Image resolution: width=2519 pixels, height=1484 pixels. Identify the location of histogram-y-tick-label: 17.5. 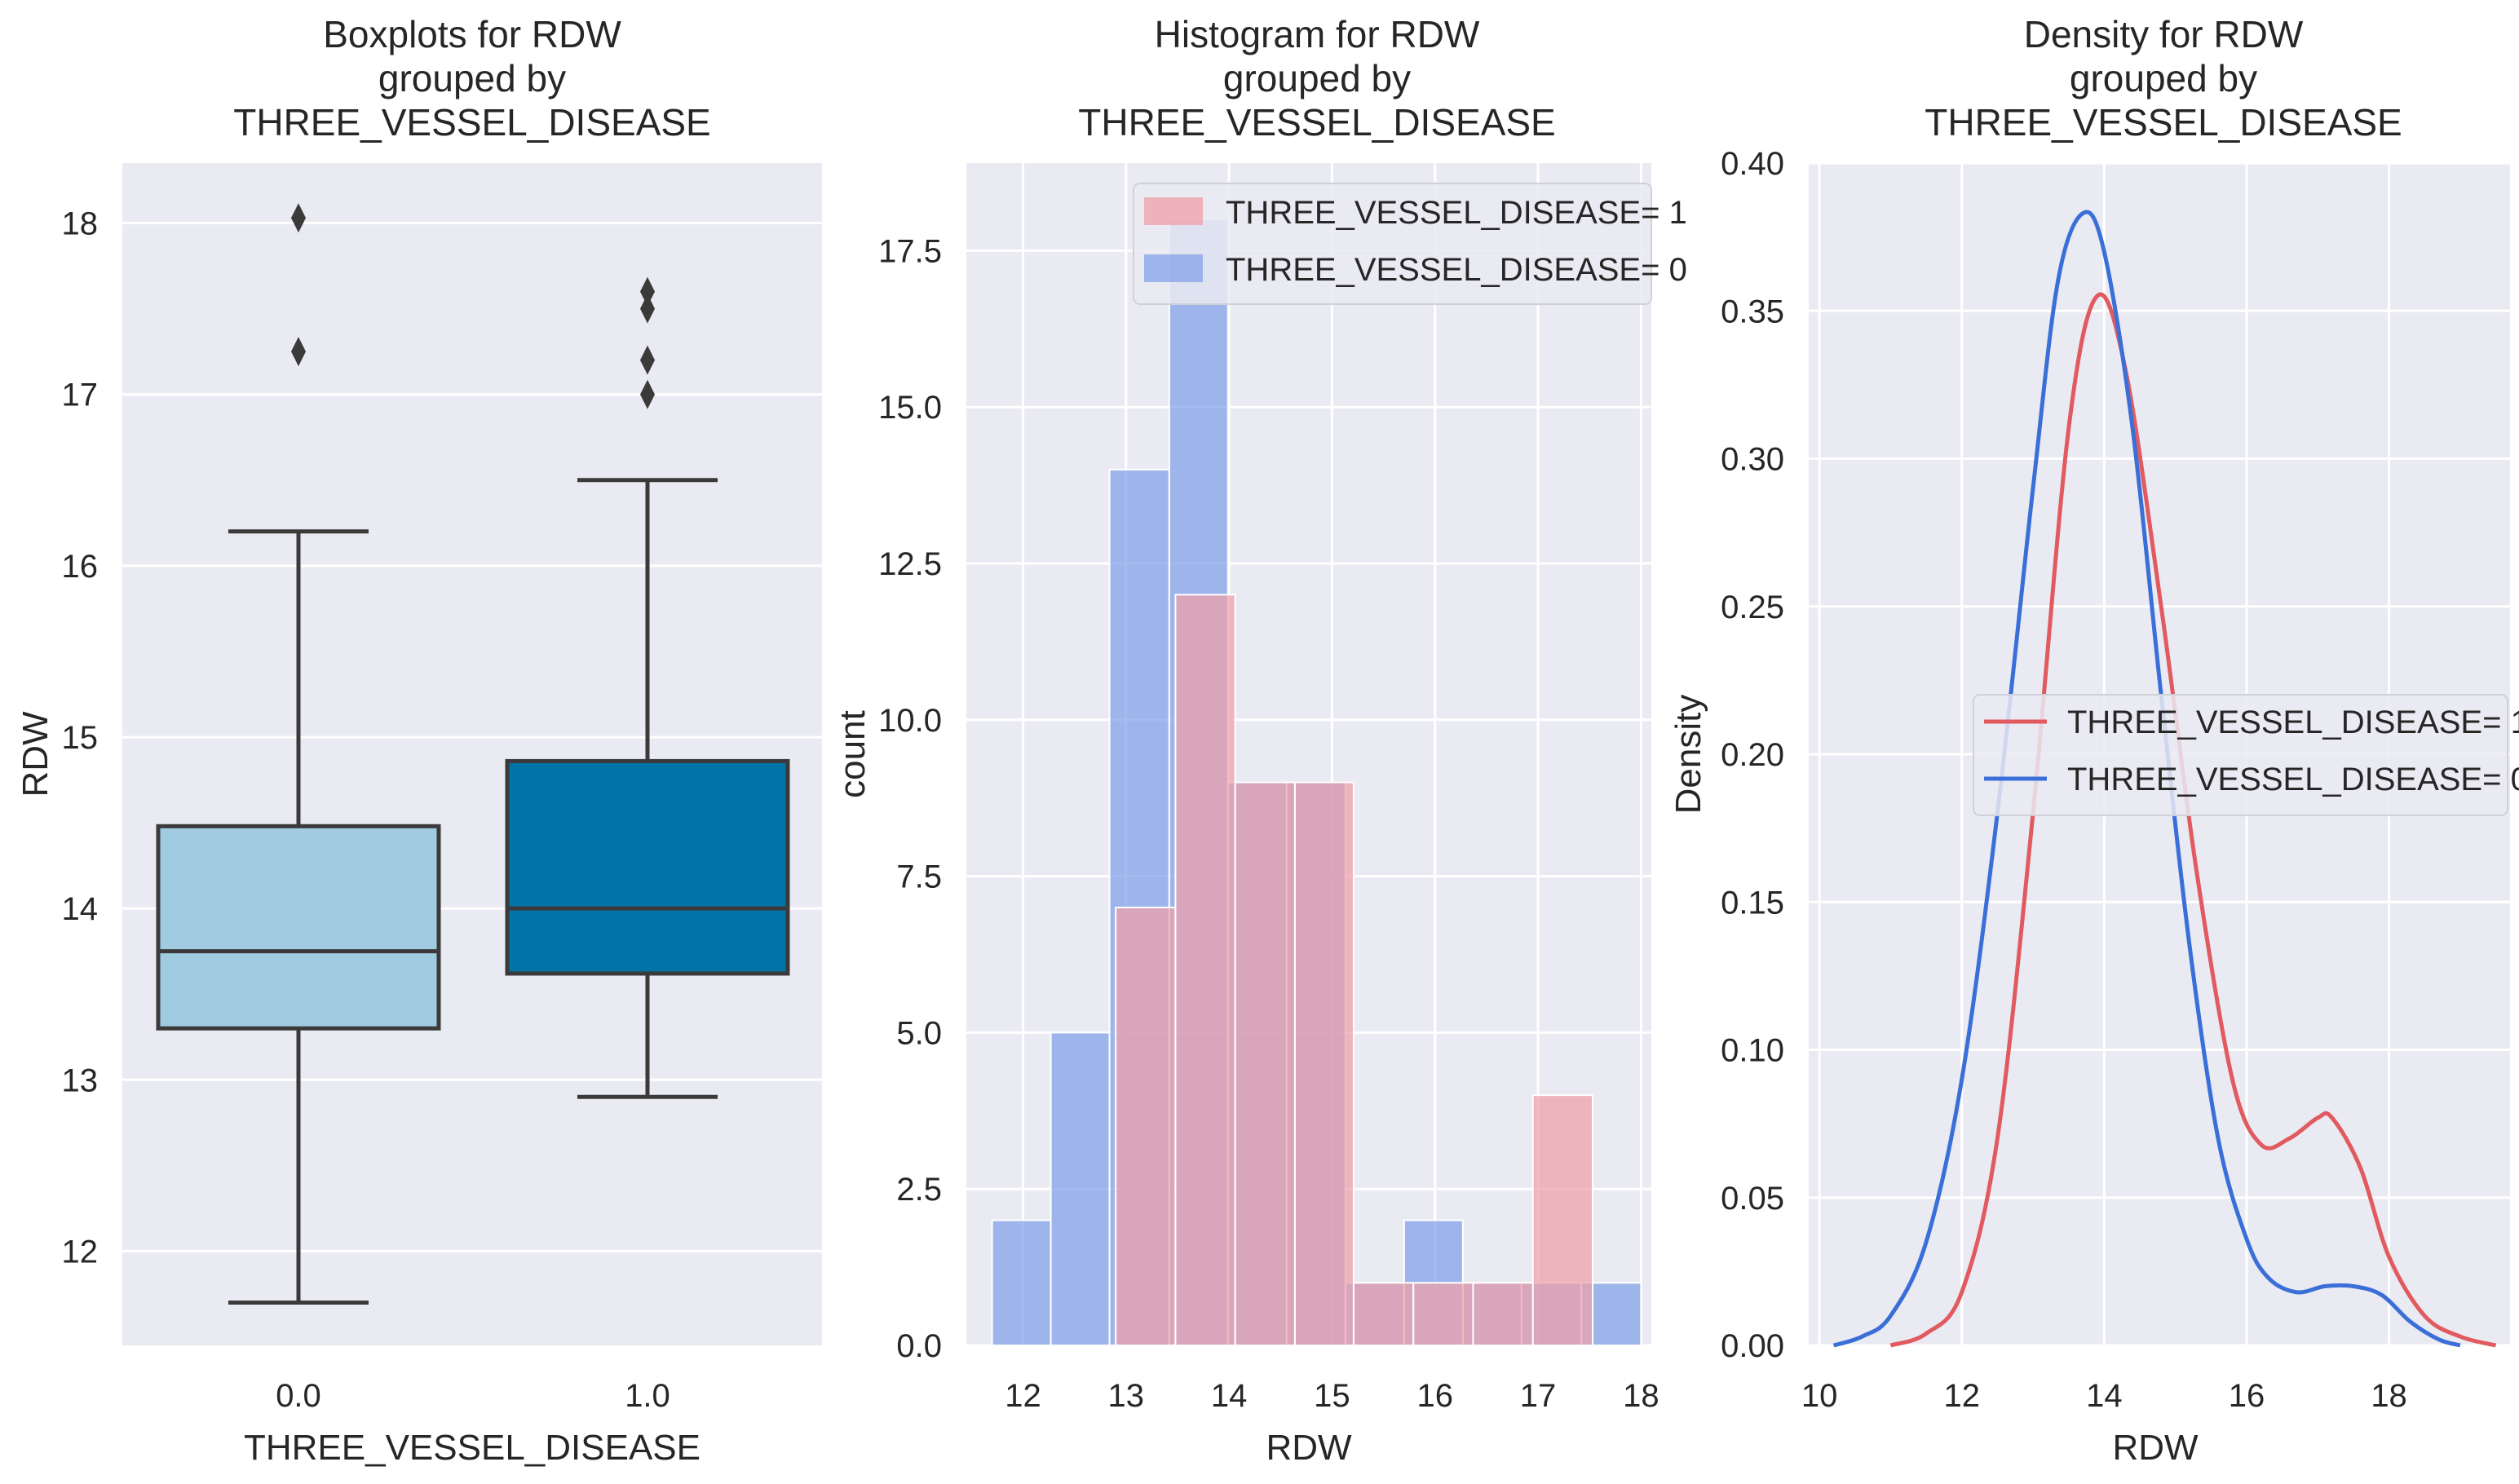
(910, 251).